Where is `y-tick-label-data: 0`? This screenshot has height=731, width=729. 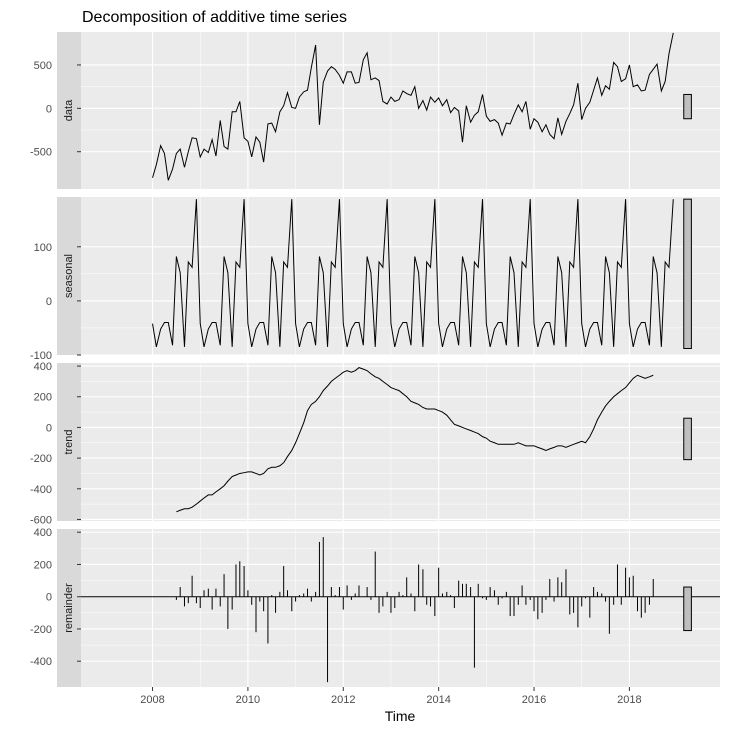
y-tick-label-data: 0 is located at coordinates (49, 109).